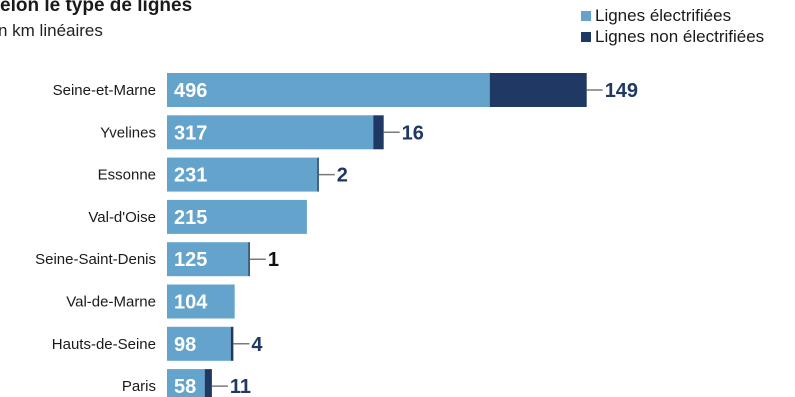  I want to click on chart-title: elon le type de lignes, so click(96, 8).